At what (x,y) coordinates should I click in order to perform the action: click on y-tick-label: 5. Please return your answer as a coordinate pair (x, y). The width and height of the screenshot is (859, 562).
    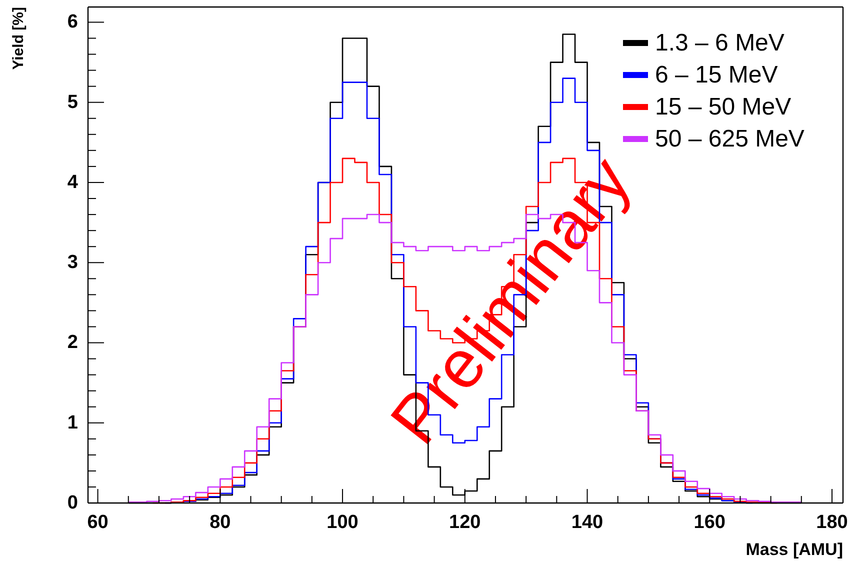
    Looking at the image, I should click on (72, 102).